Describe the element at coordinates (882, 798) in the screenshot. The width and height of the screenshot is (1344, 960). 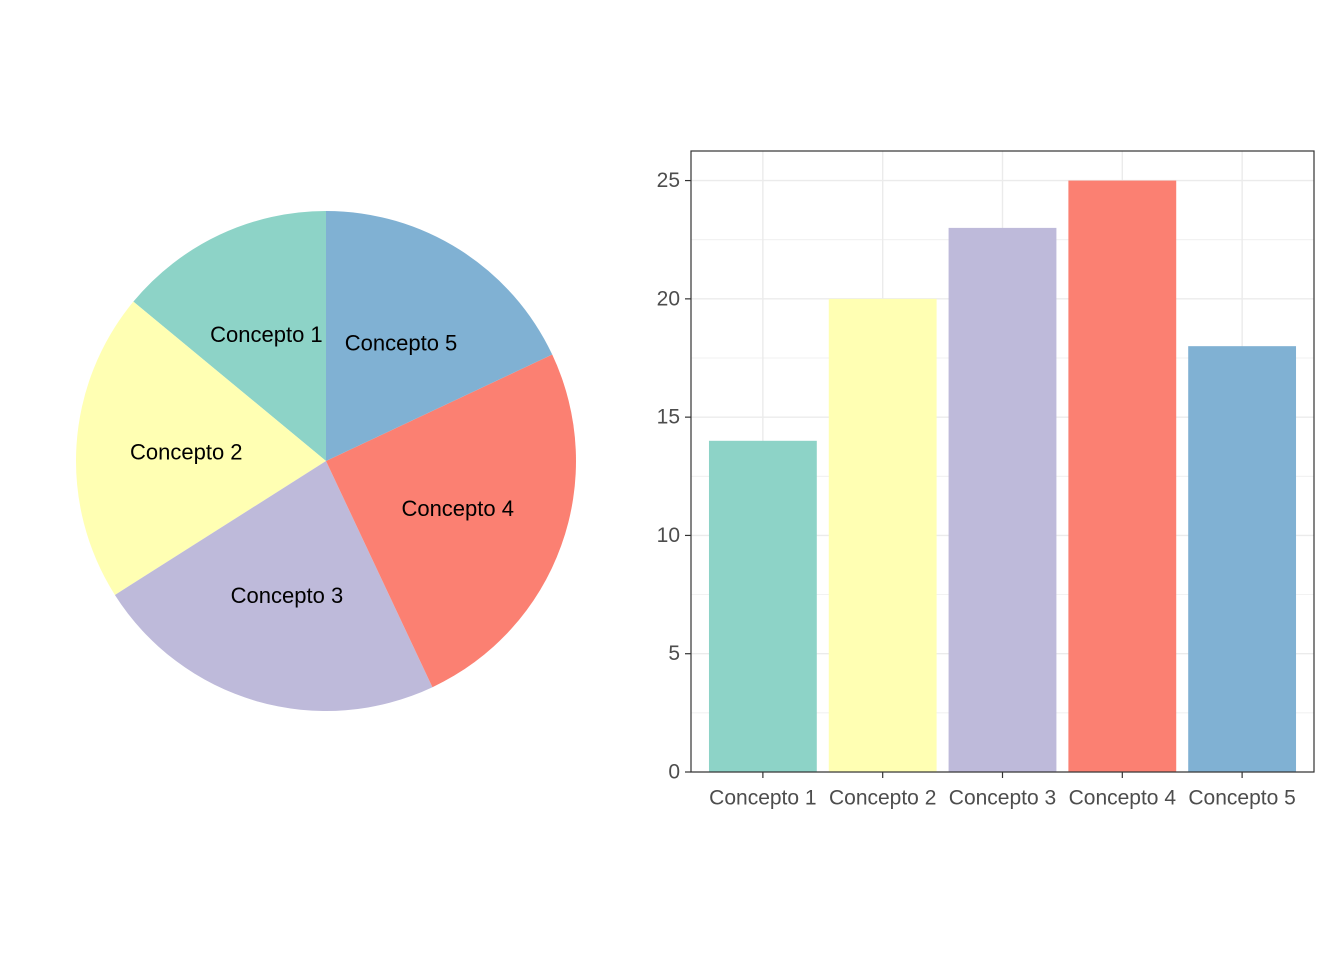
I see `x-tick-label: Concepto 2` at that location.